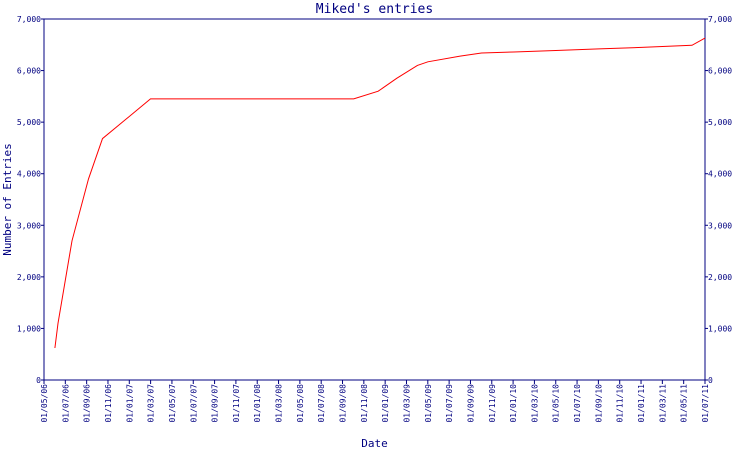 The height and width of the screenshot is (450, 750). What do you see at coordinates (406, 403) in the screenshot?
I see `x-tick-label: 01/03/09` at bounding box center [406, 403].